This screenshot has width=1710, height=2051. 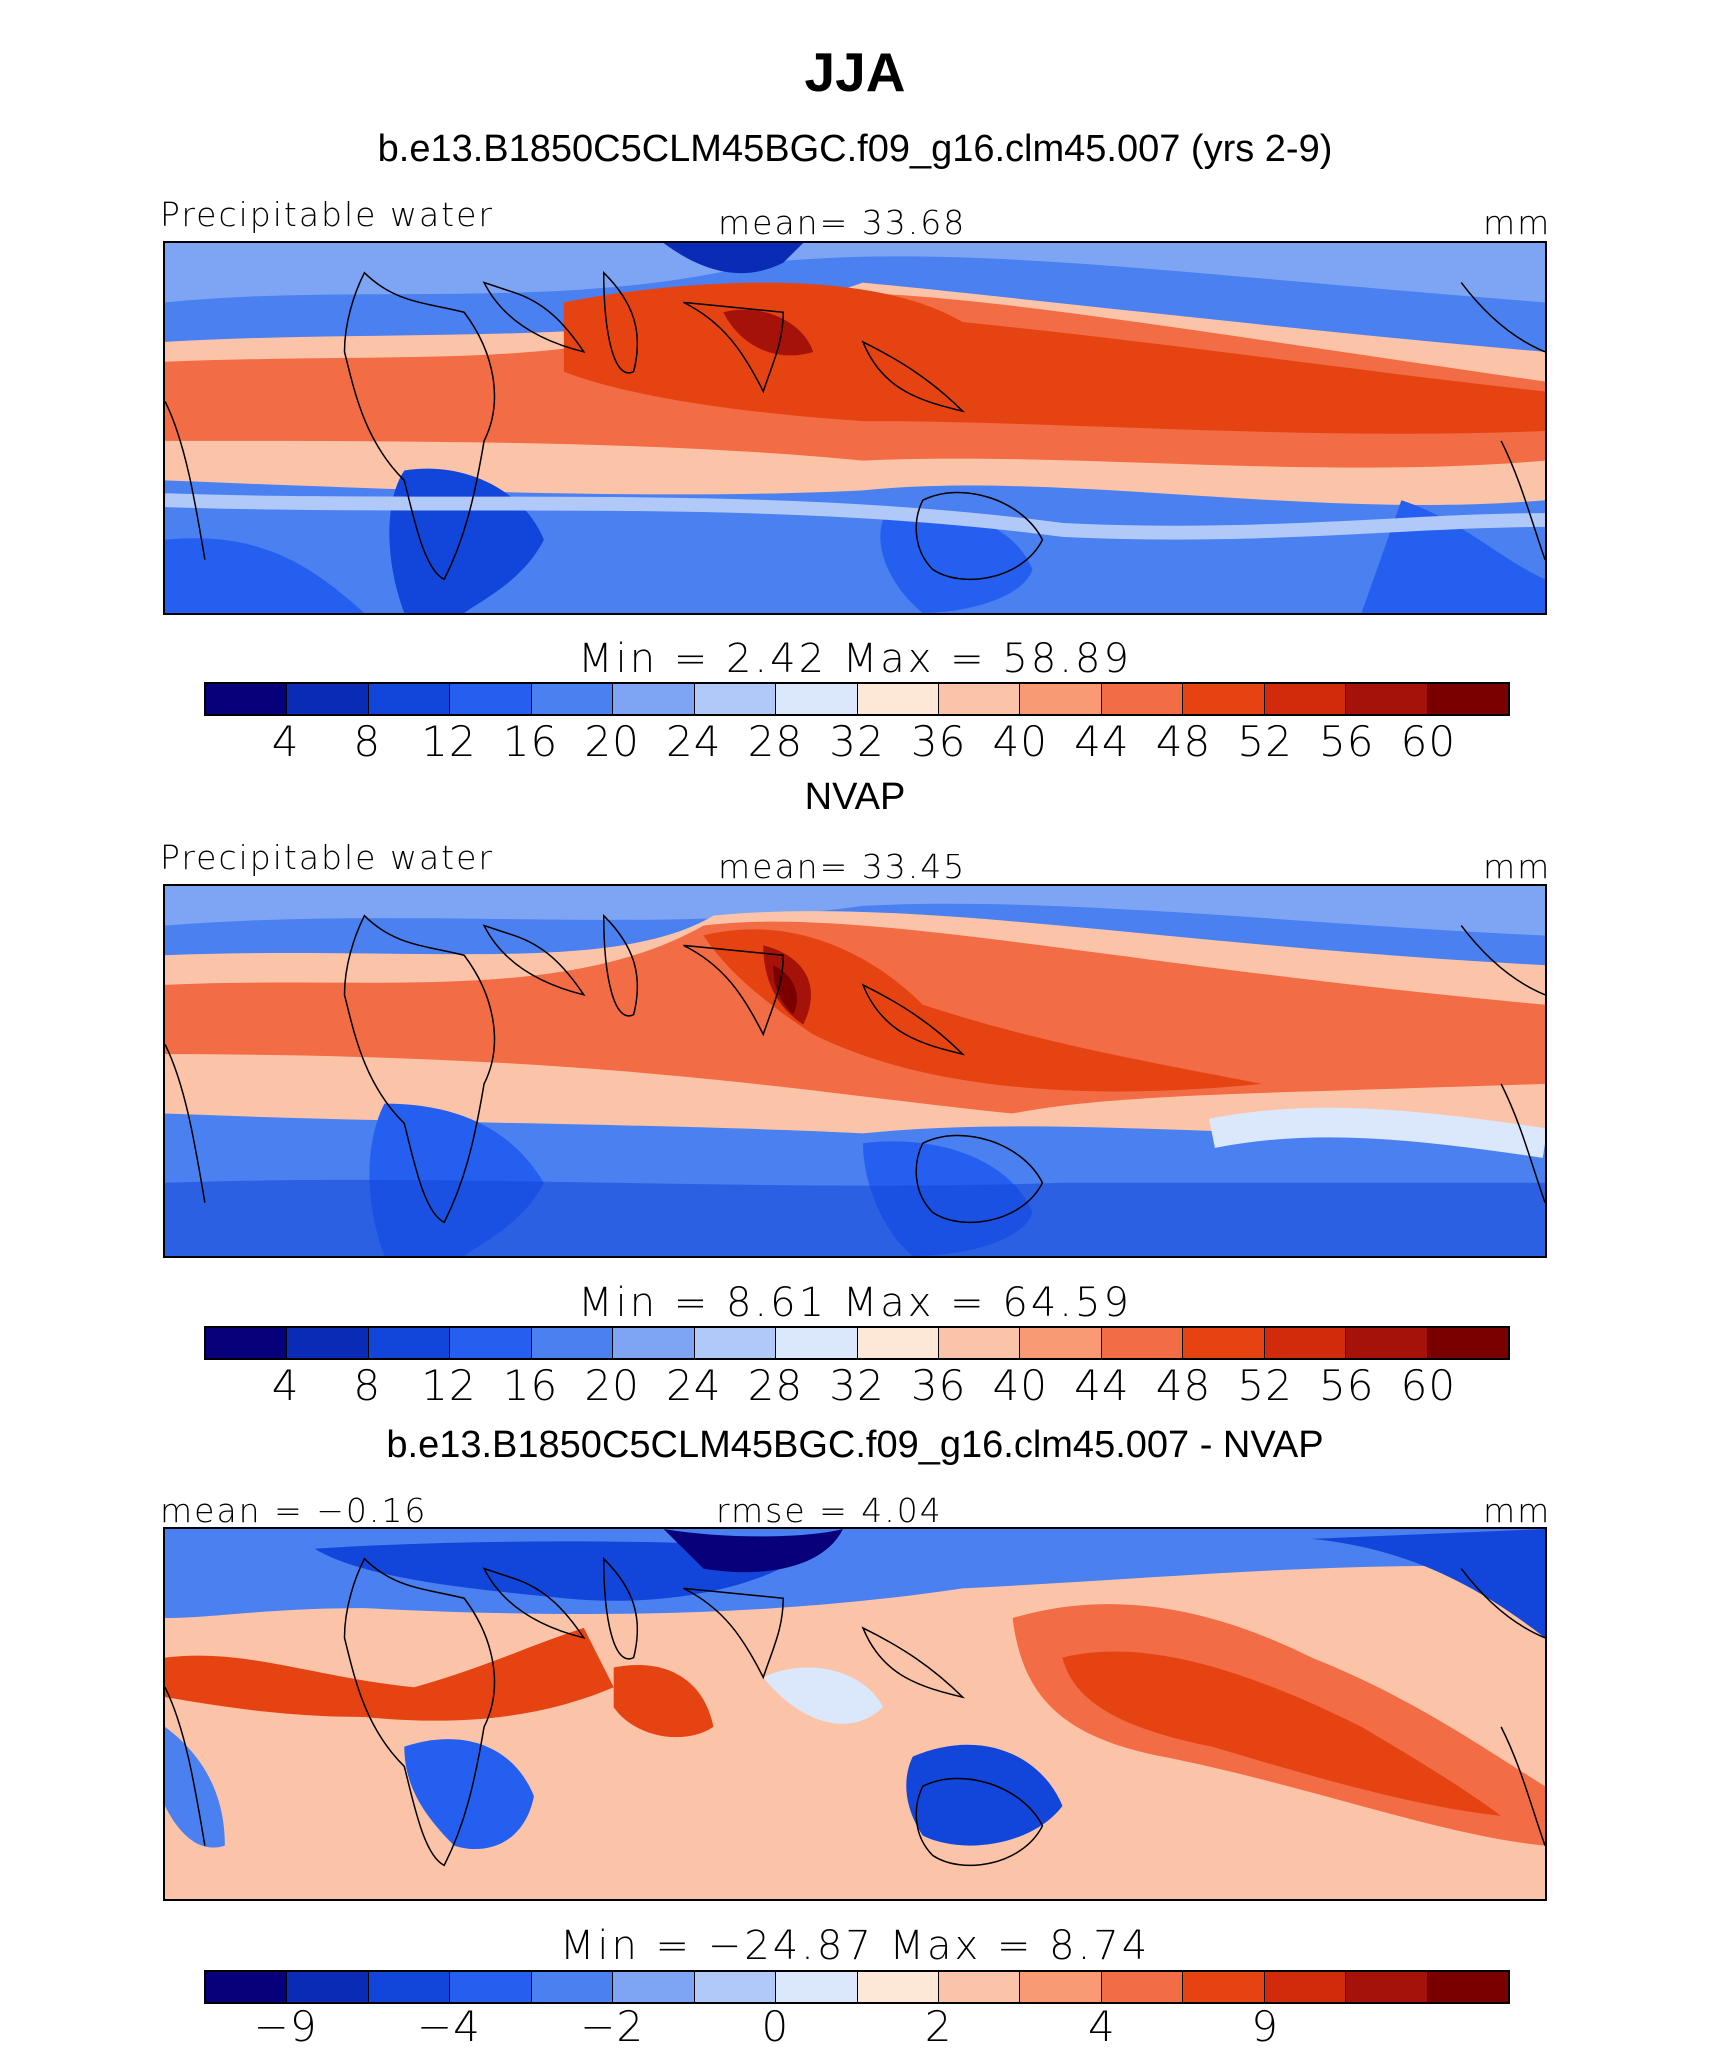 I want to click on panel-1-colorbar-ticks: 4 8 12 16 20 24 28 32 36 40 44 48 52 56 60, so click(x=857, y=741).